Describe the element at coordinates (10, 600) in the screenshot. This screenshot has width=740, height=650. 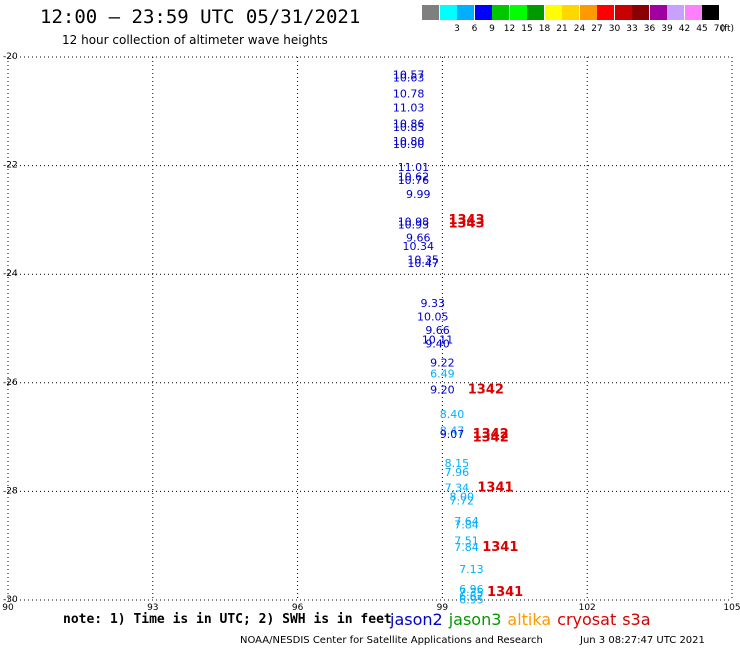
I see `lat-tick-label: -30` at that location.